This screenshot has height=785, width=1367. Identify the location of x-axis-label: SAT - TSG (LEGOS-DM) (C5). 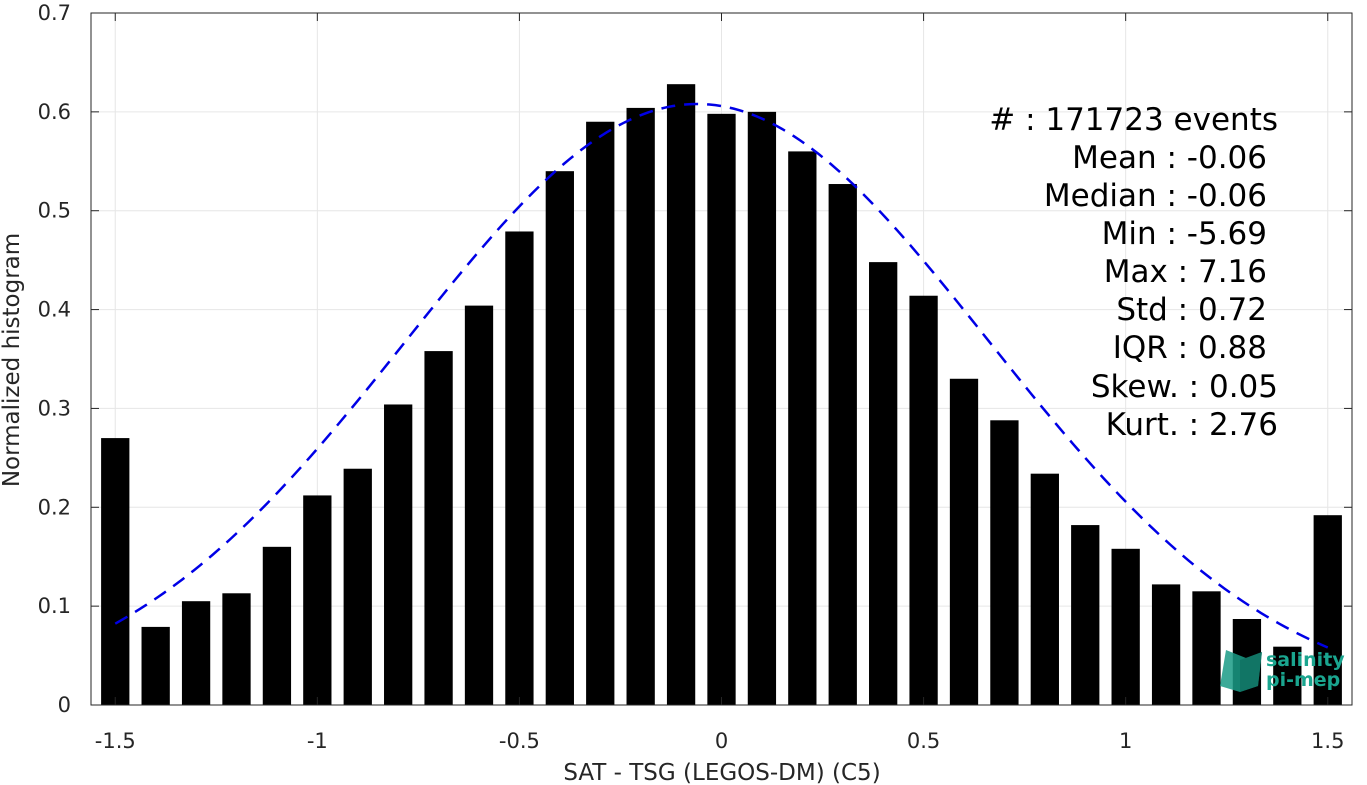
(721, 772).